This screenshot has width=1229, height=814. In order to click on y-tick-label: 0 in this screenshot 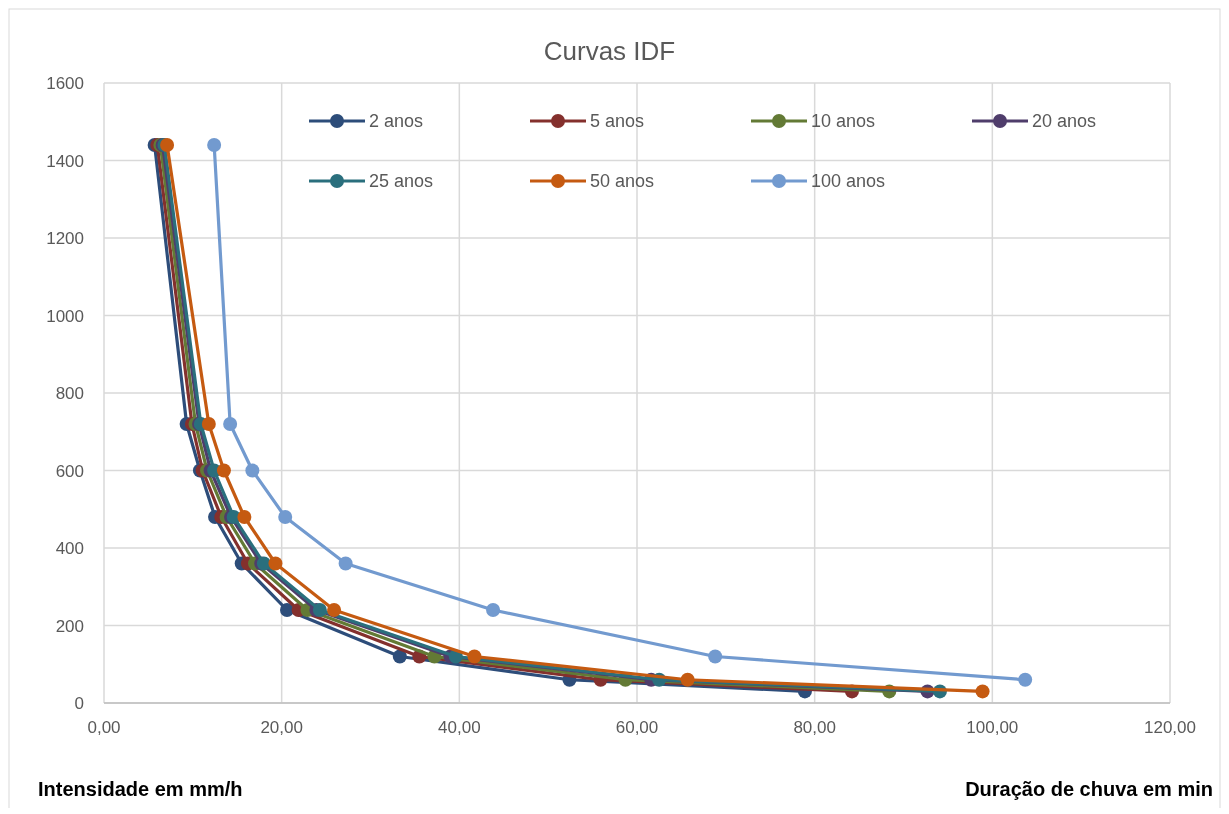, I will do `click(79, 703)`.